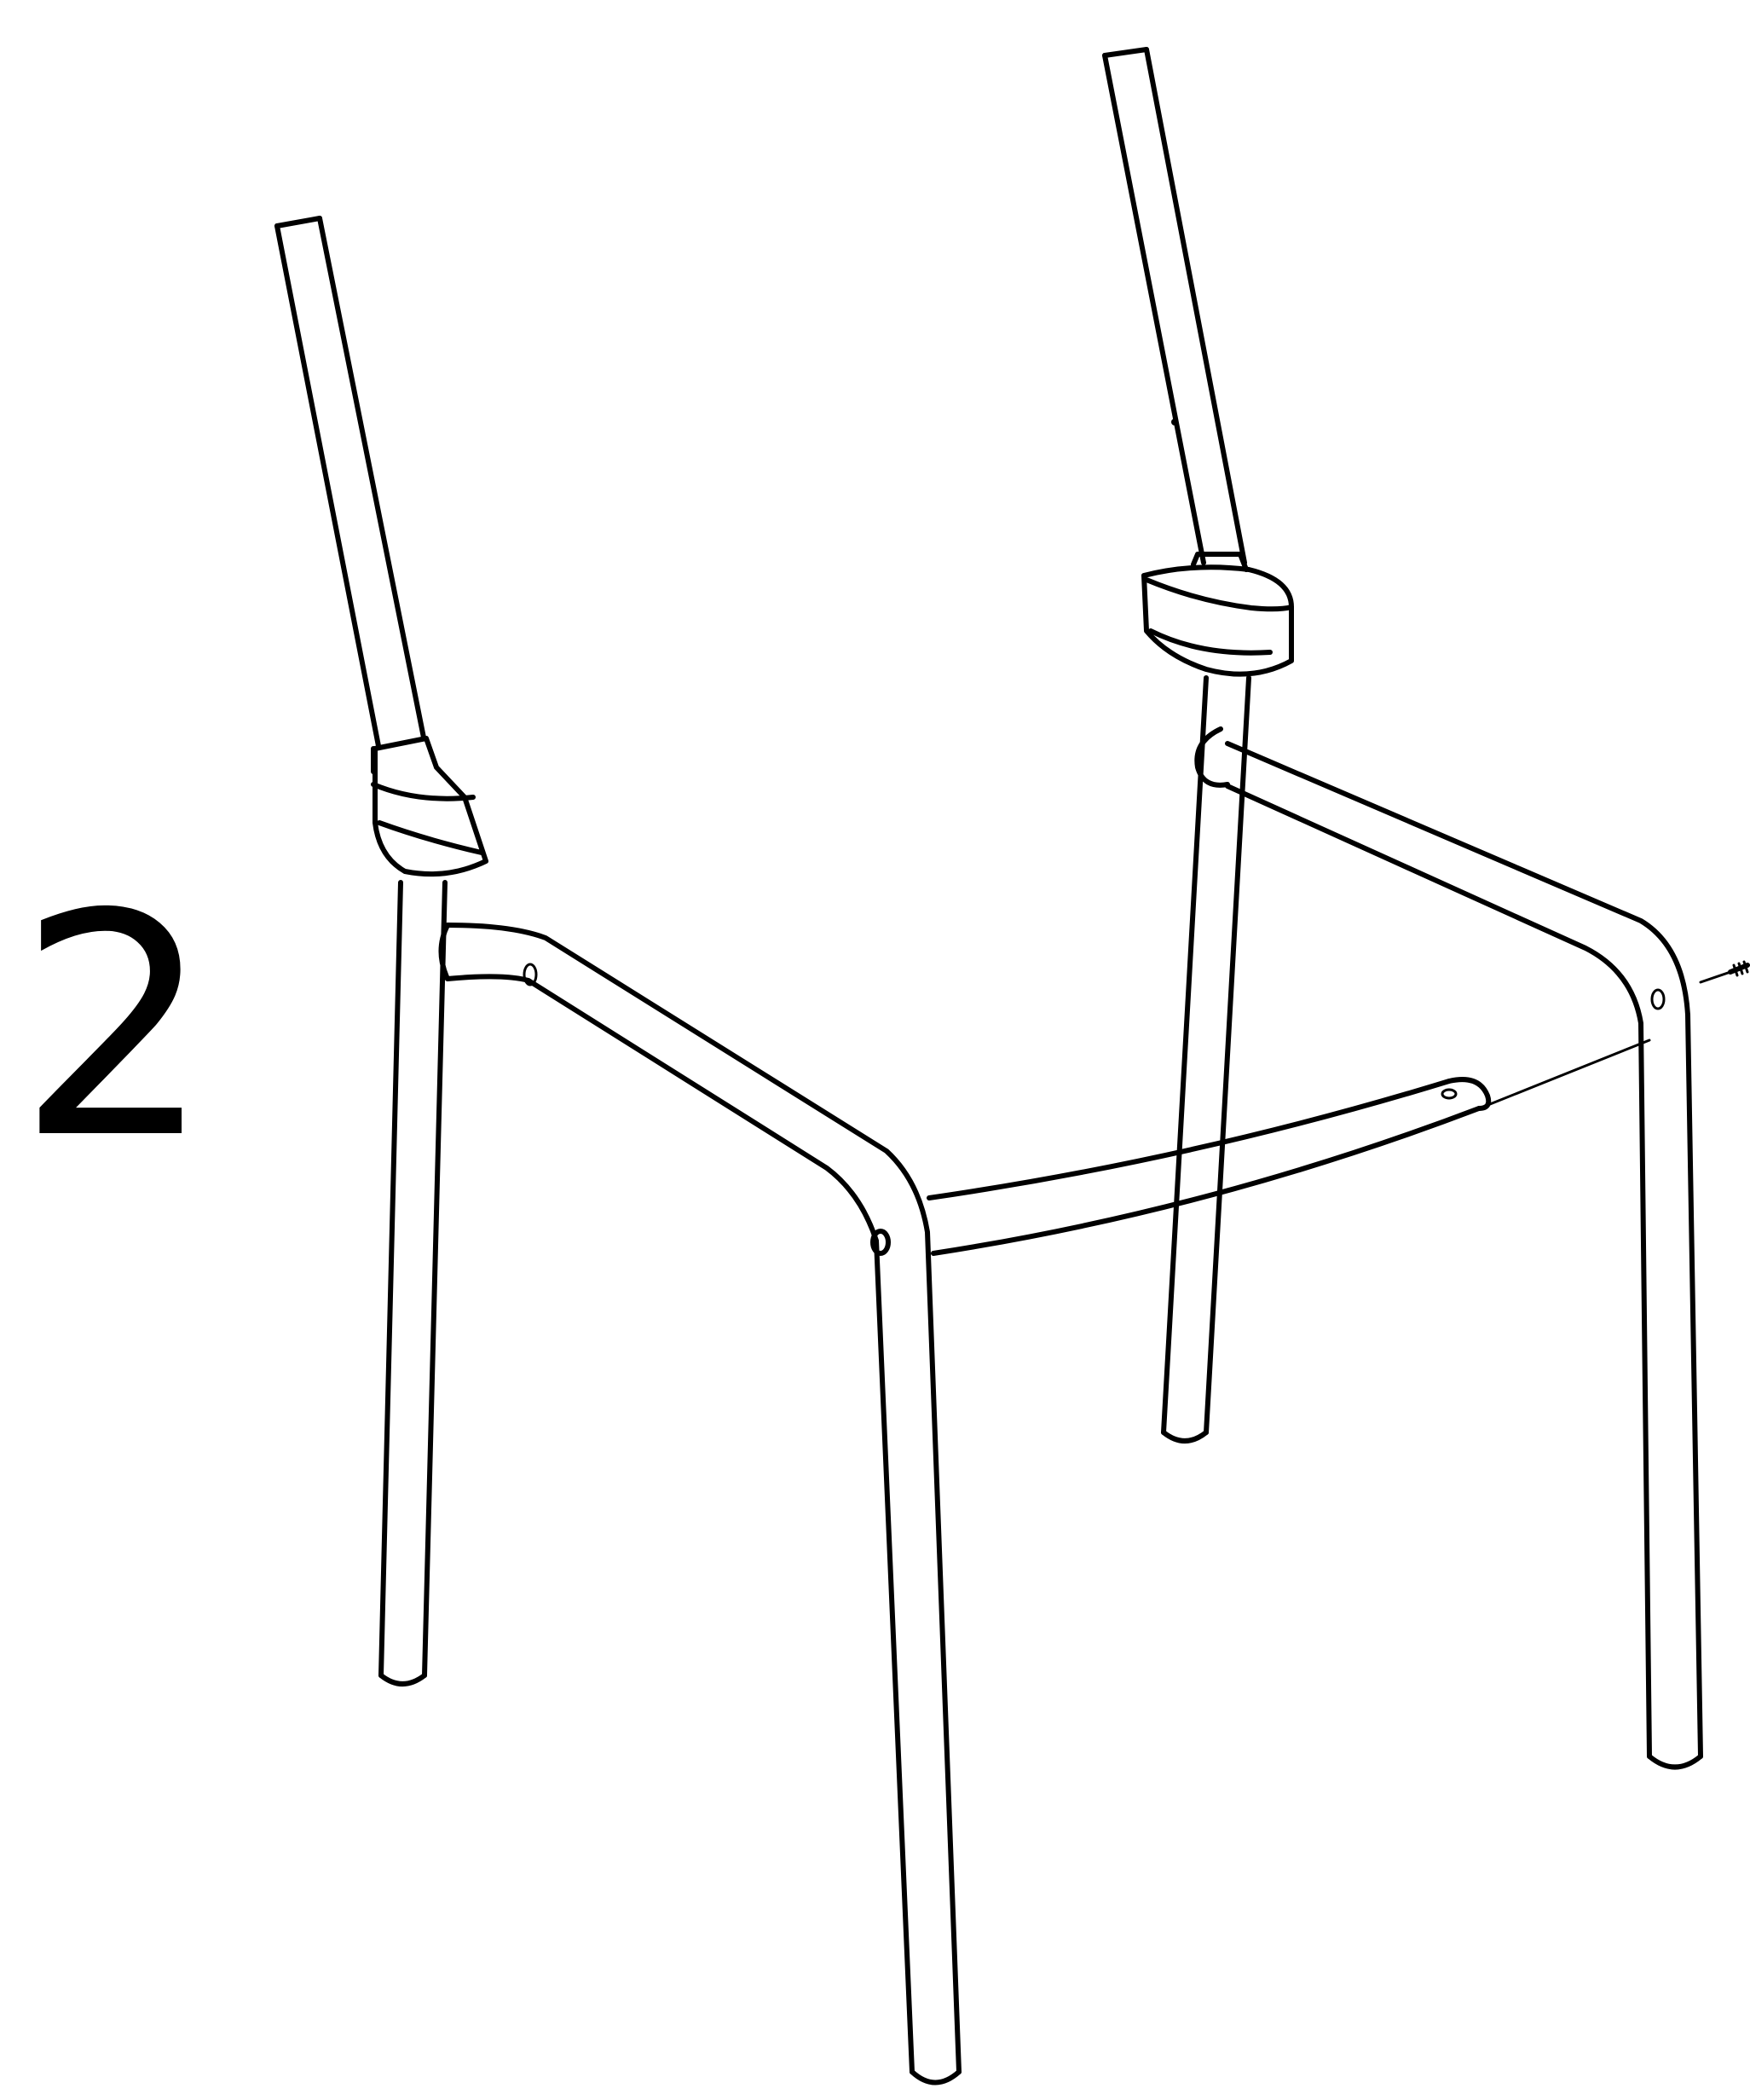  Describe the element at coordinates (1217, 614) in the screenshot. I see `back-right-bracket` at that location.